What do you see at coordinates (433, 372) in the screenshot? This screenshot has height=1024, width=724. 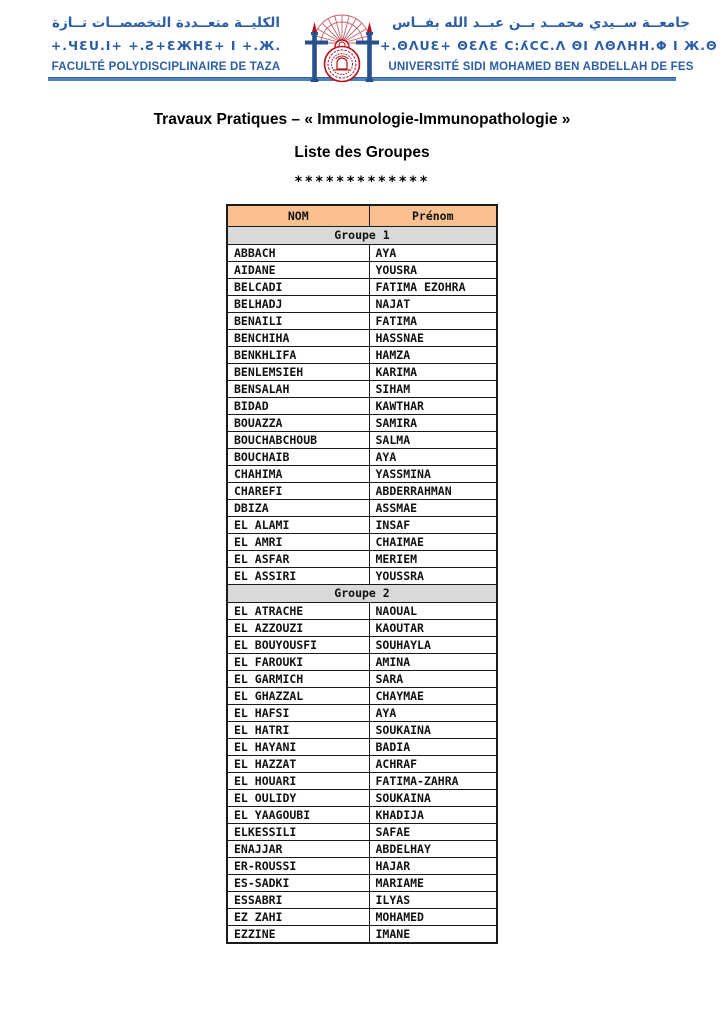 I see `student-prenom-cell: KARIMA` at bounding box center [433, 372].